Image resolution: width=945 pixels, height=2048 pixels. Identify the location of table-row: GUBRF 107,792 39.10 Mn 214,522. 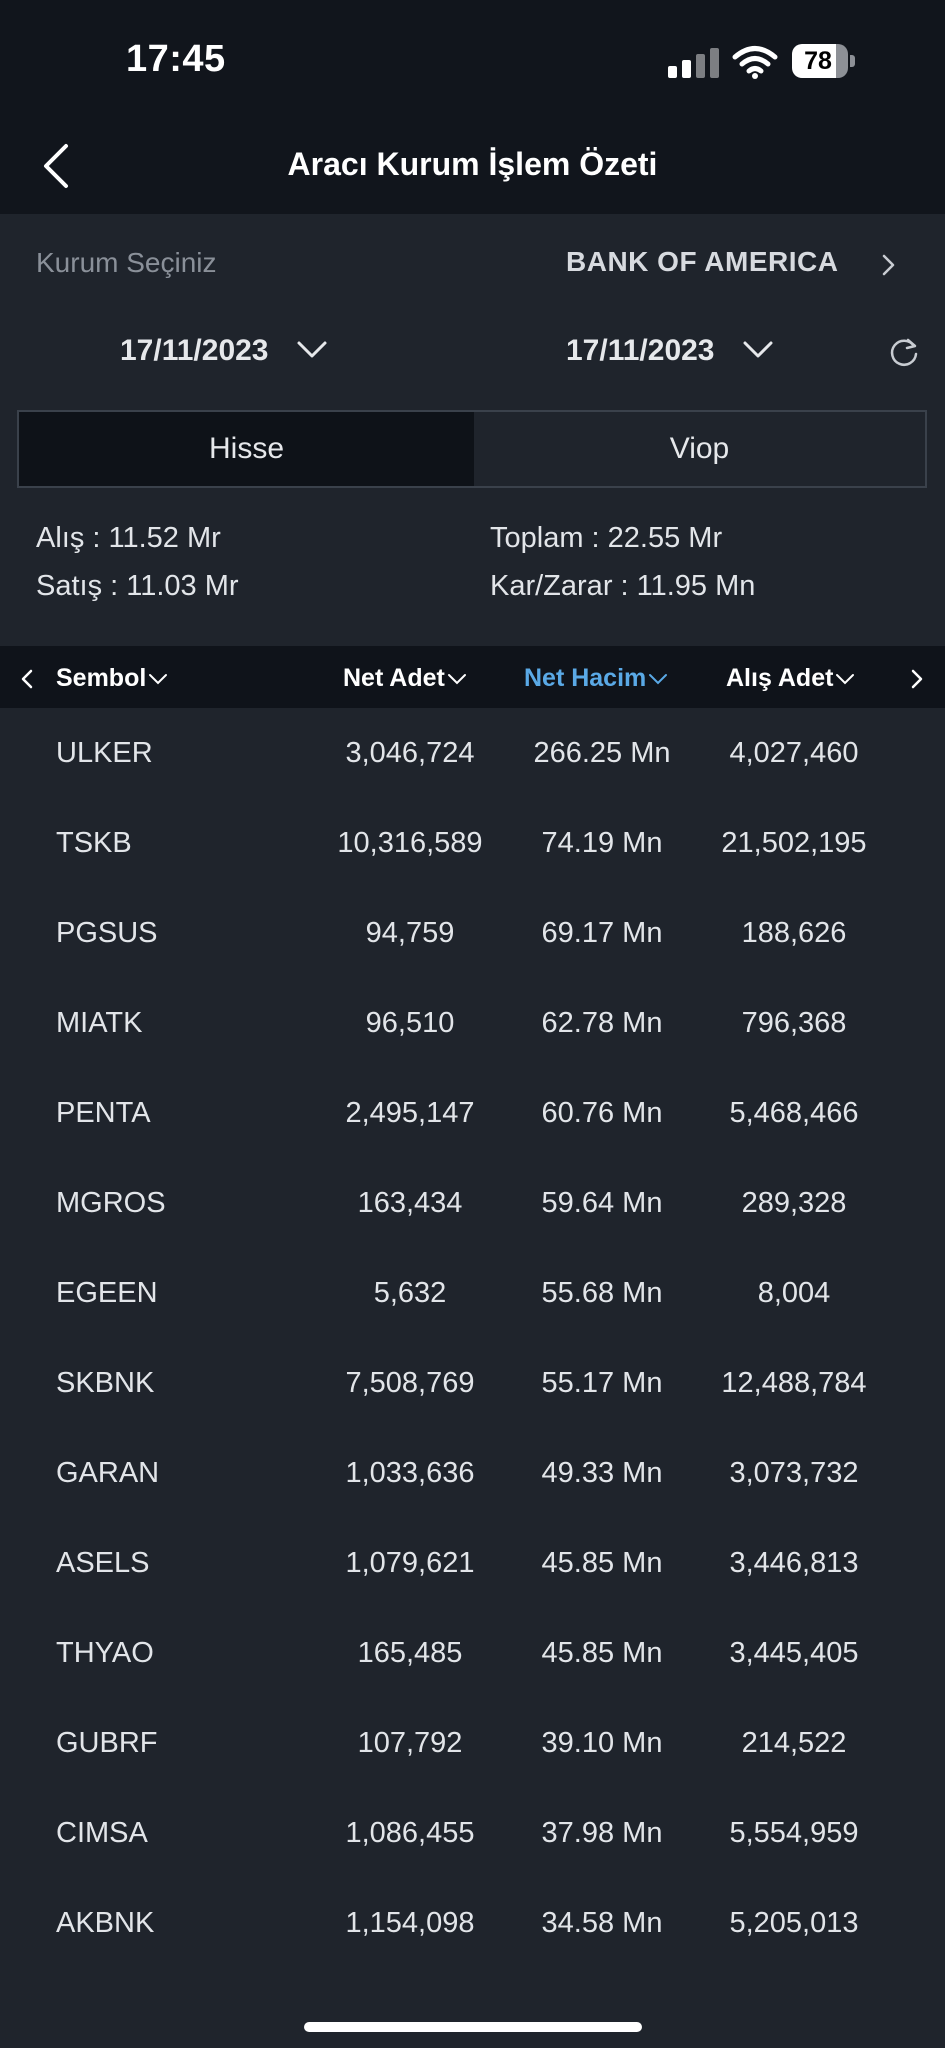
(472, 1743).